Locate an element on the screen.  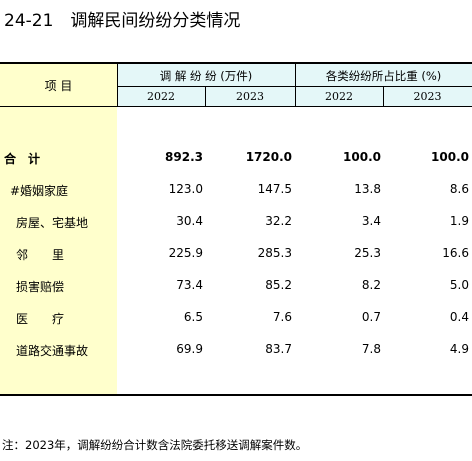
cell-value: 285.3 is located at coordinates (274, 253).